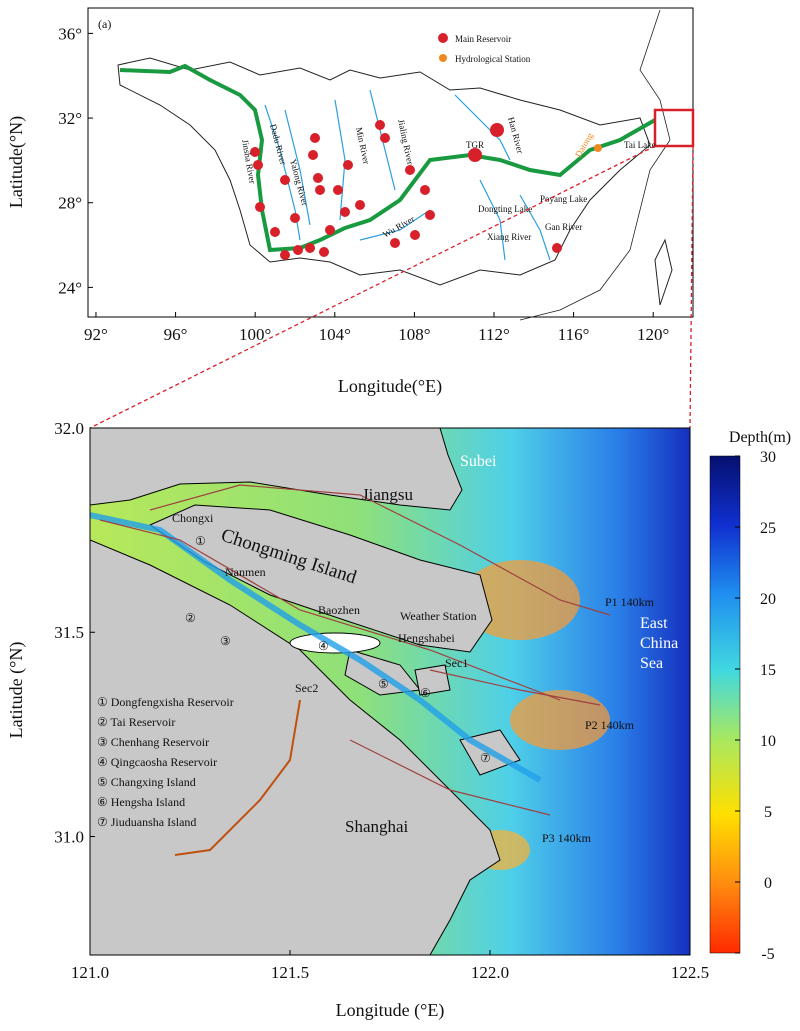  I want to click on legend-label: ⑤ Changxing Island, so click(146, 782).